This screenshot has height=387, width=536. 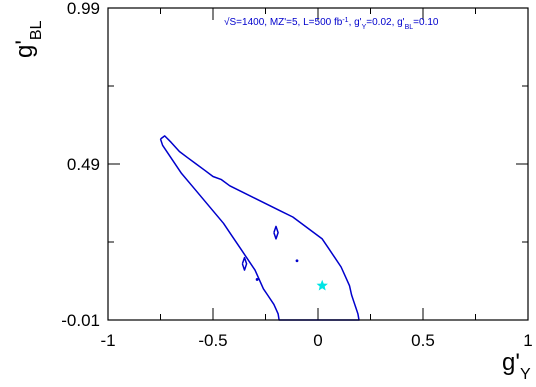 I want to click on x-tick-label: -0.5, so click(x=212, y=340).